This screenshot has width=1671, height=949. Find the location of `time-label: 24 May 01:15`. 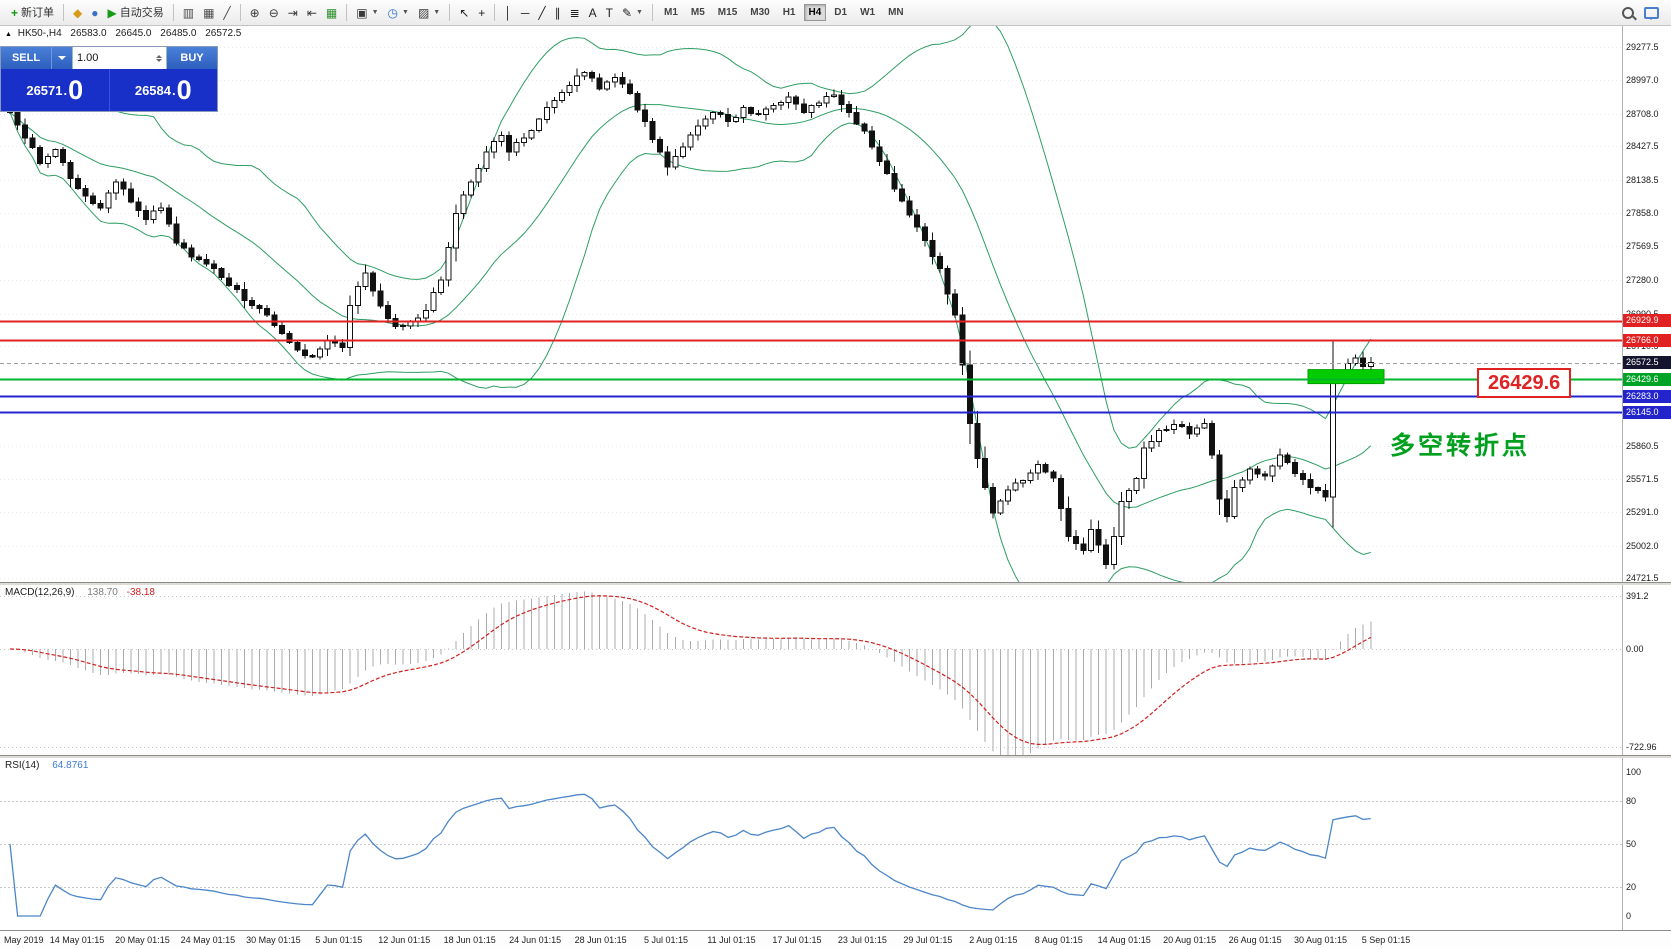

time-label: 24 May 01:15 is located at coordinates (208, 940).